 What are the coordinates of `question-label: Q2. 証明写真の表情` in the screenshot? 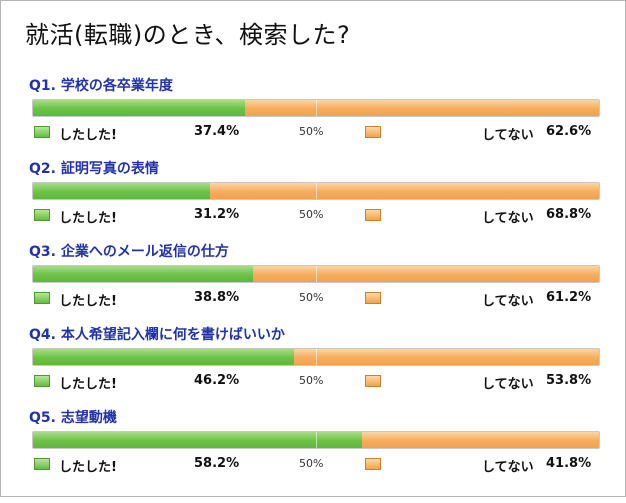 It's located at (94, 169).